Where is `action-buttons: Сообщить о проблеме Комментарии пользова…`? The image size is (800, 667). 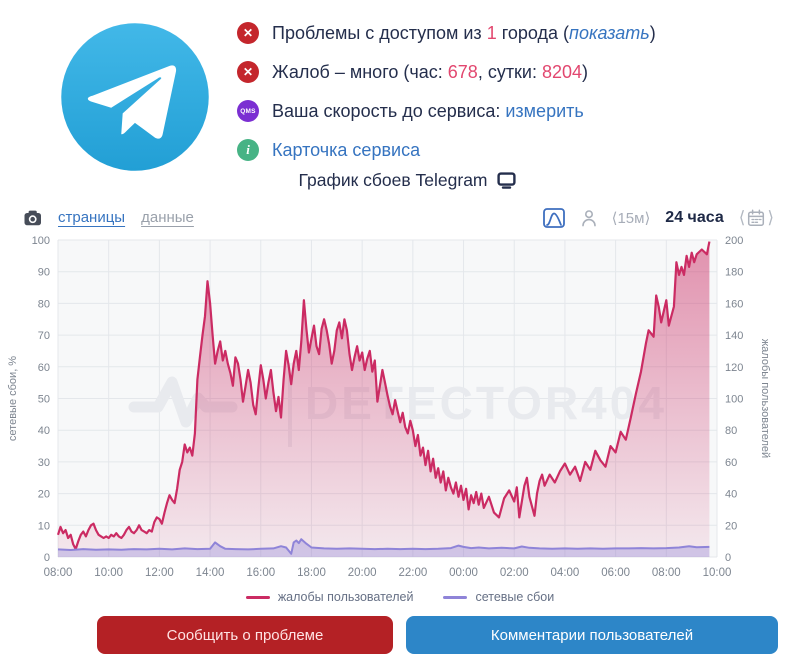 action-buttons: Сообщить о проблеме Комментарии пользова… is located at coordinates (437, 635).